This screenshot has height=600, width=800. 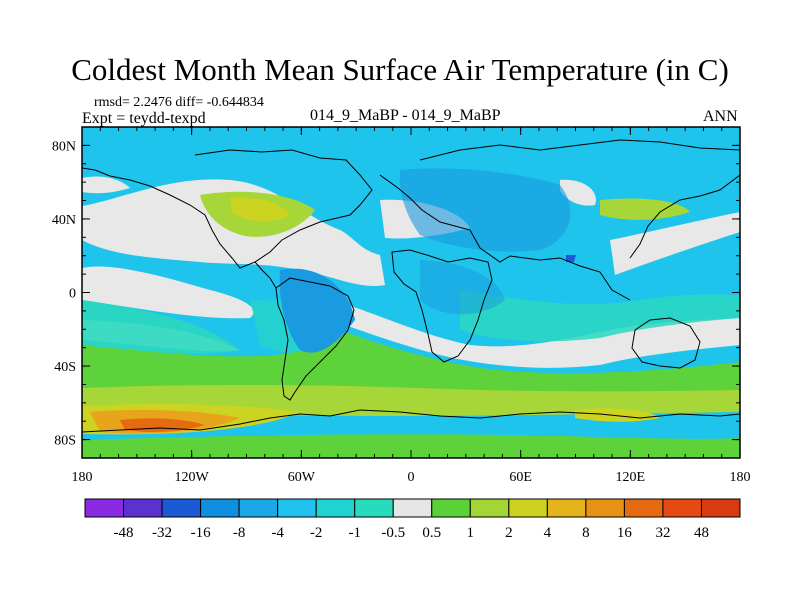 What do you see at coordinates (192, 477) in the screenshot?
I see `lon-label: 120W` at bounding box center [192, 477].